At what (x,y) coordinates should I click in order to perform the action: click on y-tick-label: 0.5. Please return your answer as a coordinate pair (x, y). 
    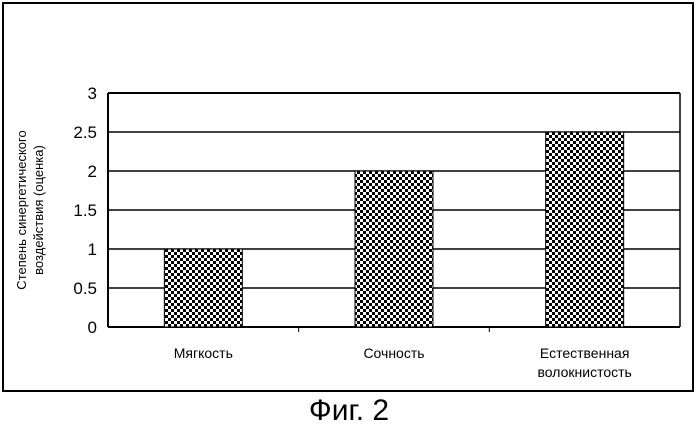
    Looking at the image, I should click on (85, 288).